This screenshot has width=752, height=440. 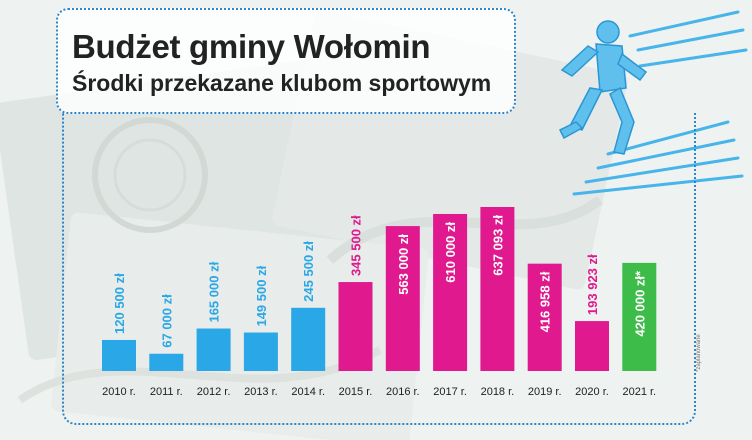 What do you see at coordinates (545, 392) in the screenshot?
I see `x-tick-label-10: 2019 r.` at bounding box center [545, 392].